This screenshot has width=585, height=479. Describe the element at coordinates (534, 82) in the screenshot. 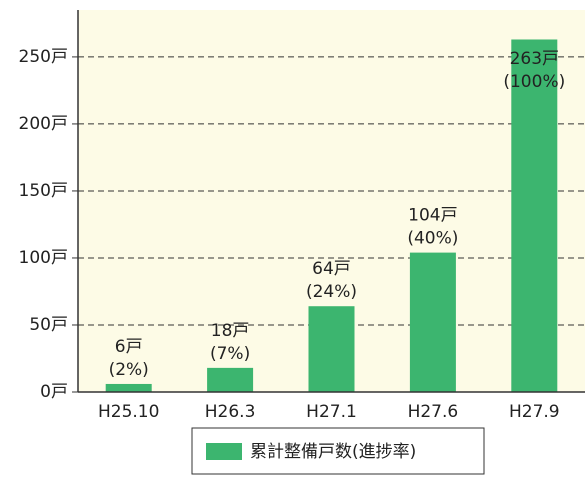

I see `share-label: (100%)` at that location.